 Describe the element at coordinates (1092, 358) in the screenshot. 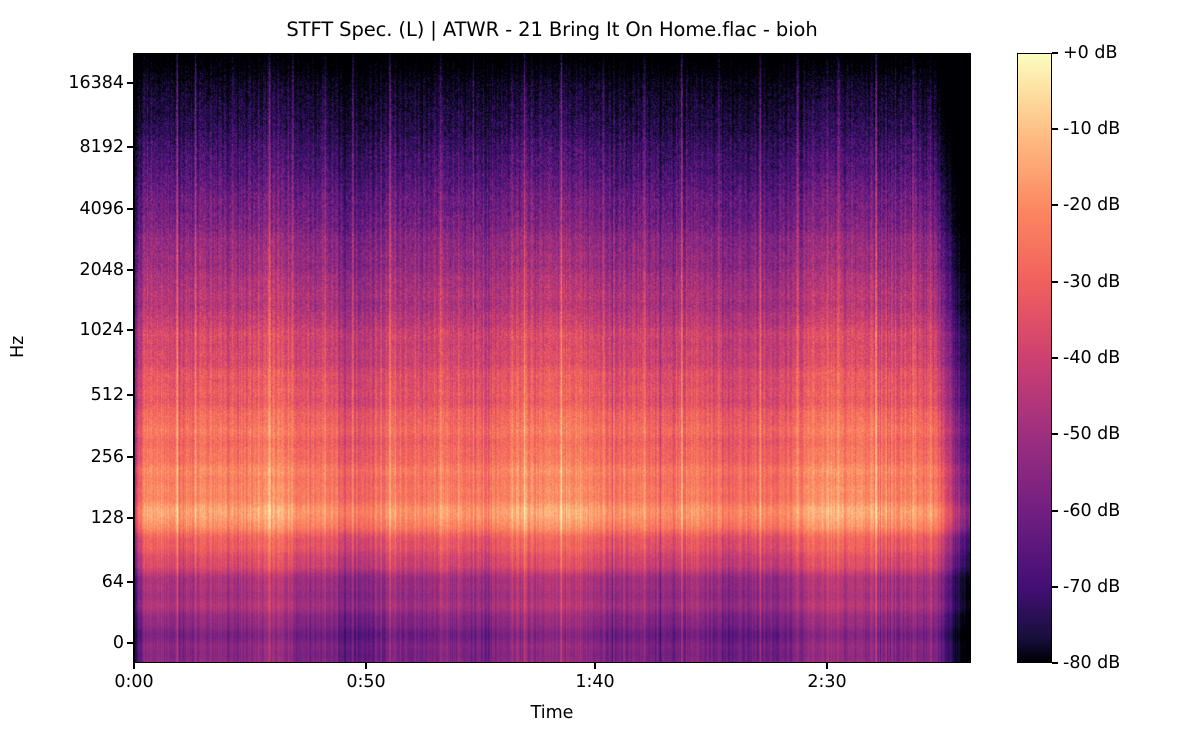

I see `colorbar-tick-label: -40 dB` at that location.